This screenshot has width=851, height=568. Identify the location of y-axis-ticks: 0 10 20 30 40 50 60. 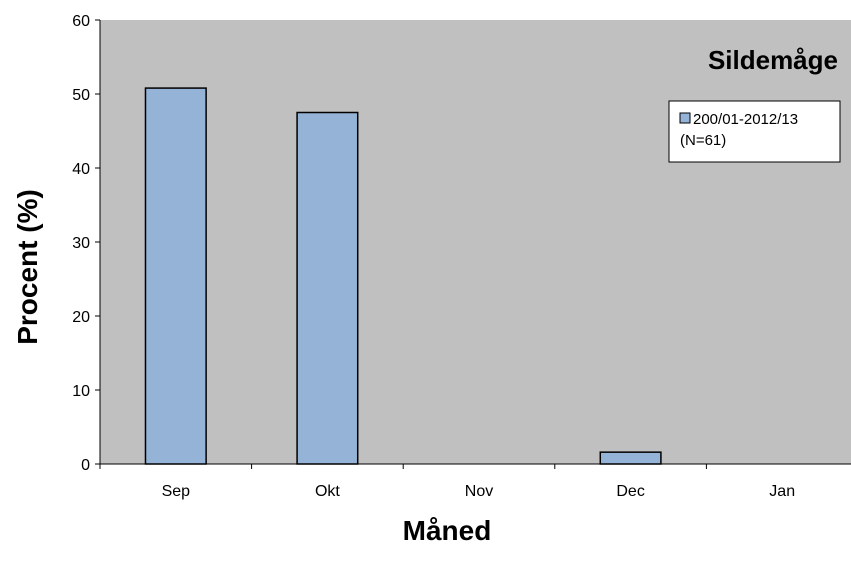
(86, 243).